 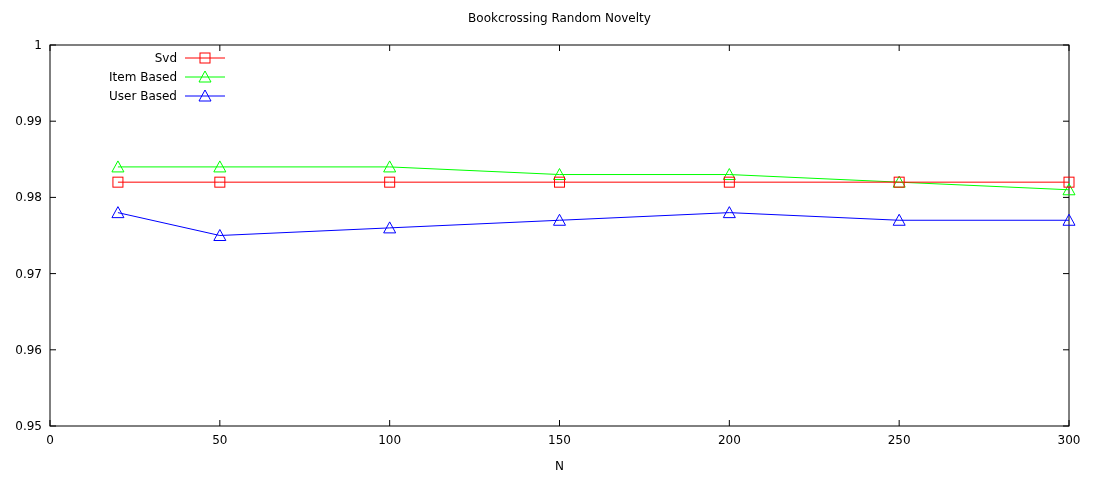 What do you see at coordinates (220, 440) in the screenshot?
I see `x-tick-label: 50` at bounding box center [220, 440].